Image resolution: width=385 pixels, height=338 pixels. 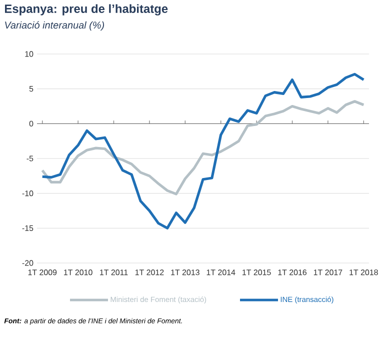 What do you see at coordinates (54, 26) in the screenshot?
I see `chart-subtitle: Variació interanual (%)` at bounding box center [54, 26].